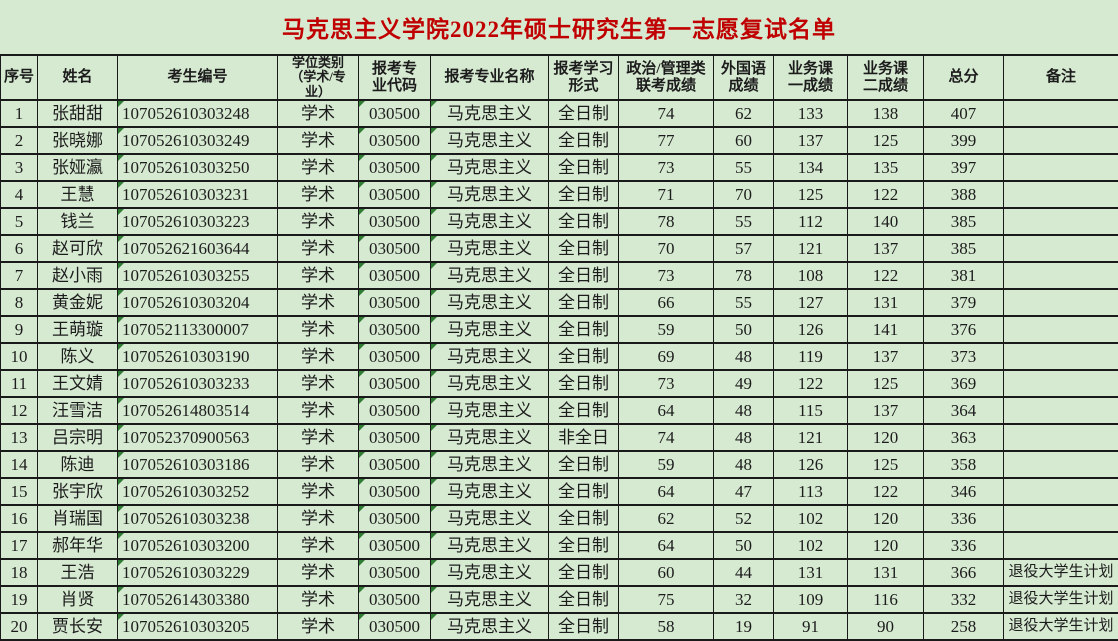 This screenshot has height=641, width=1118. I want to click on cell-candidate-no: 107052610303190, so click(198, 356).